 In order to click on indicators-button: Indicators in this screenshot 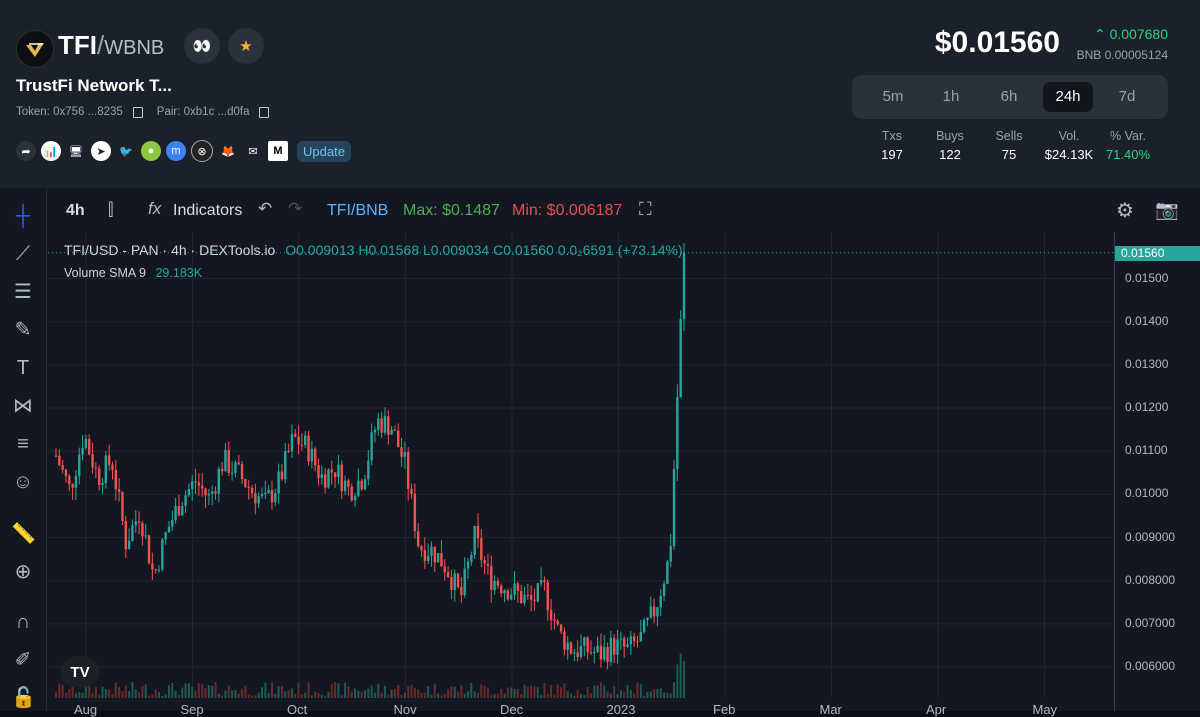, I will do `click(208, 210)`.